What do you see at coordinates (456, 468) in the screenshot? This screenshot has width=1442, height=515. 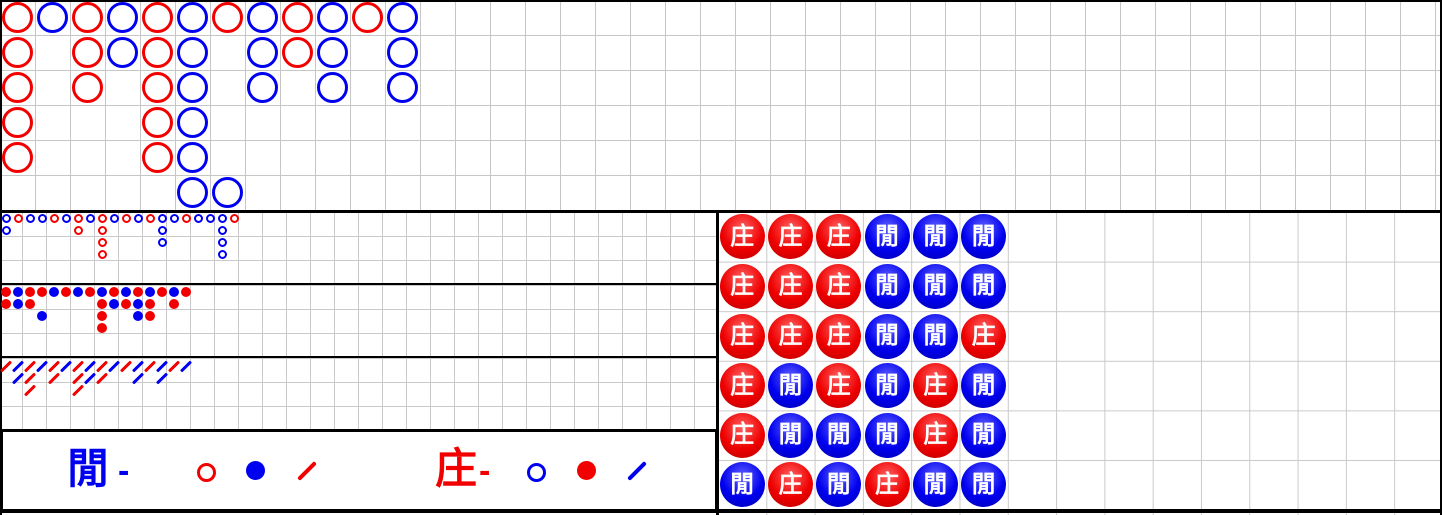 I see `legend-banker-label: 庄` at bounding box center [456, 468].